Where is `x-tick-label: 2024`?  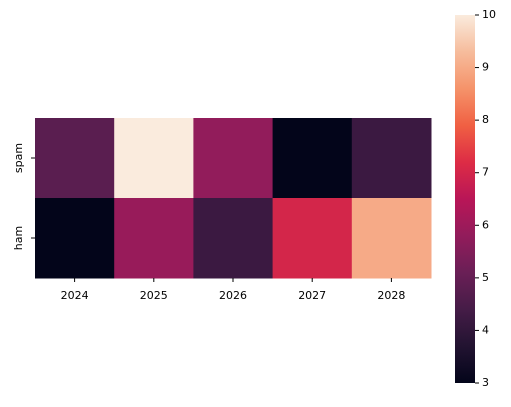
x-tick-label: 2024 is located at coordinates (75, 295).